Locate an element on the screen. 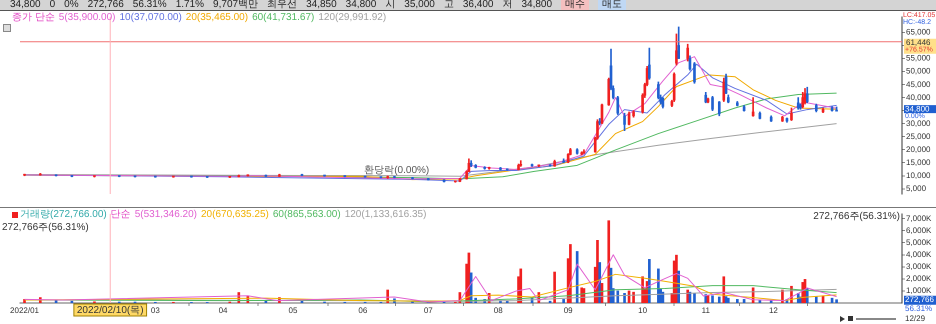 This screenshot has height=324, width=936. text: 35,000 is located at coordinates (419, 5).